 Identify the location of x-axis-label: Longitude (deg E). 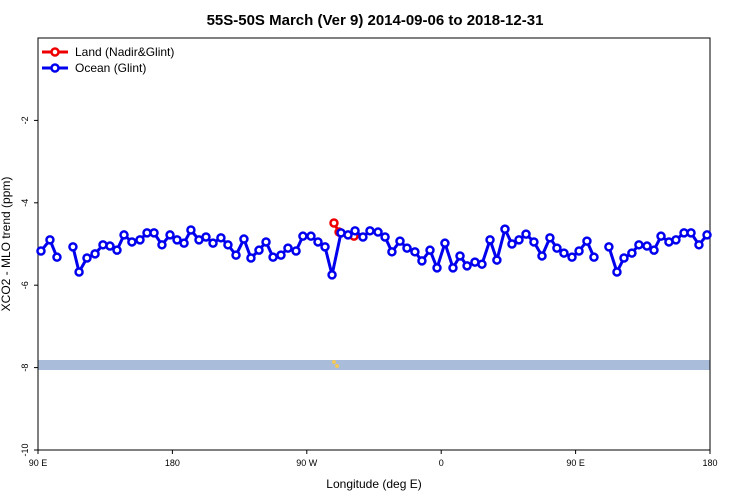
(373, 484).